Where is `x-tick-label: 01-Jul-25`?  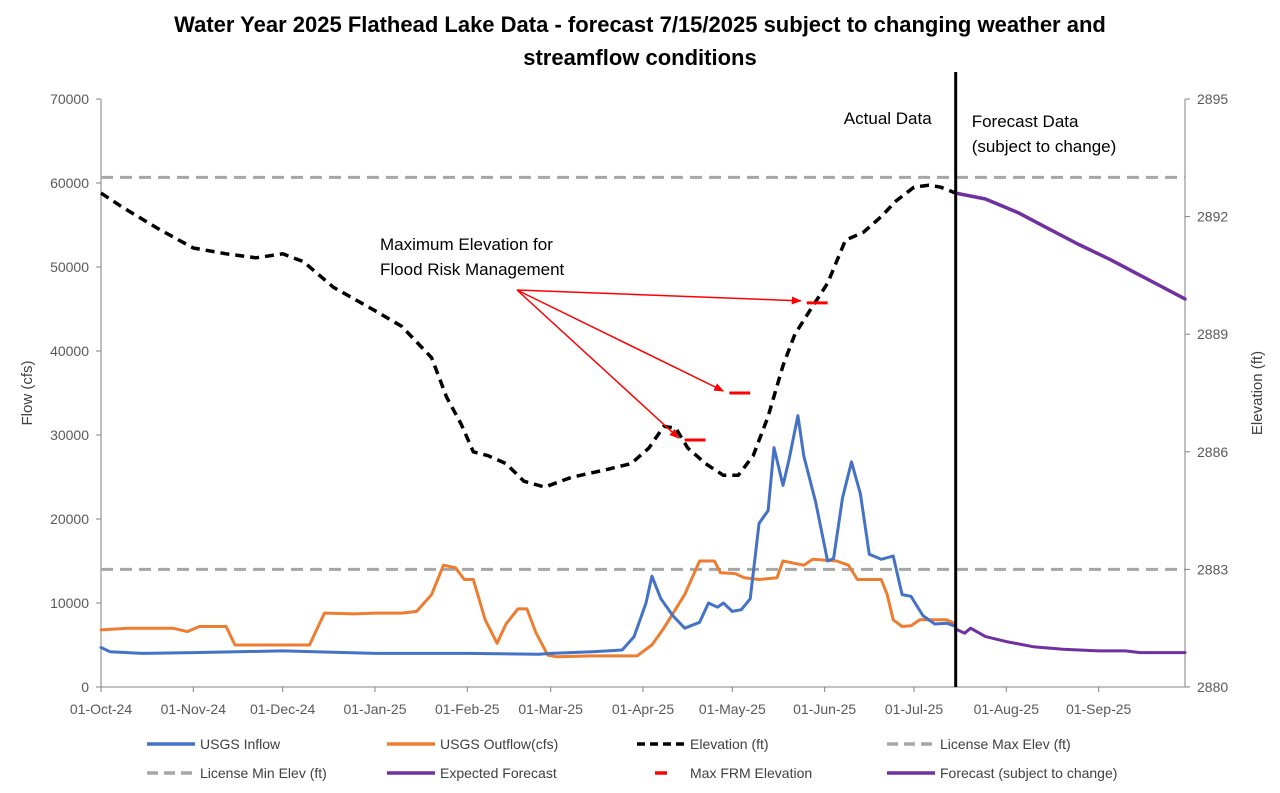
x-tick-label: 01-Jul-25 is located at coordinates (914, 709).